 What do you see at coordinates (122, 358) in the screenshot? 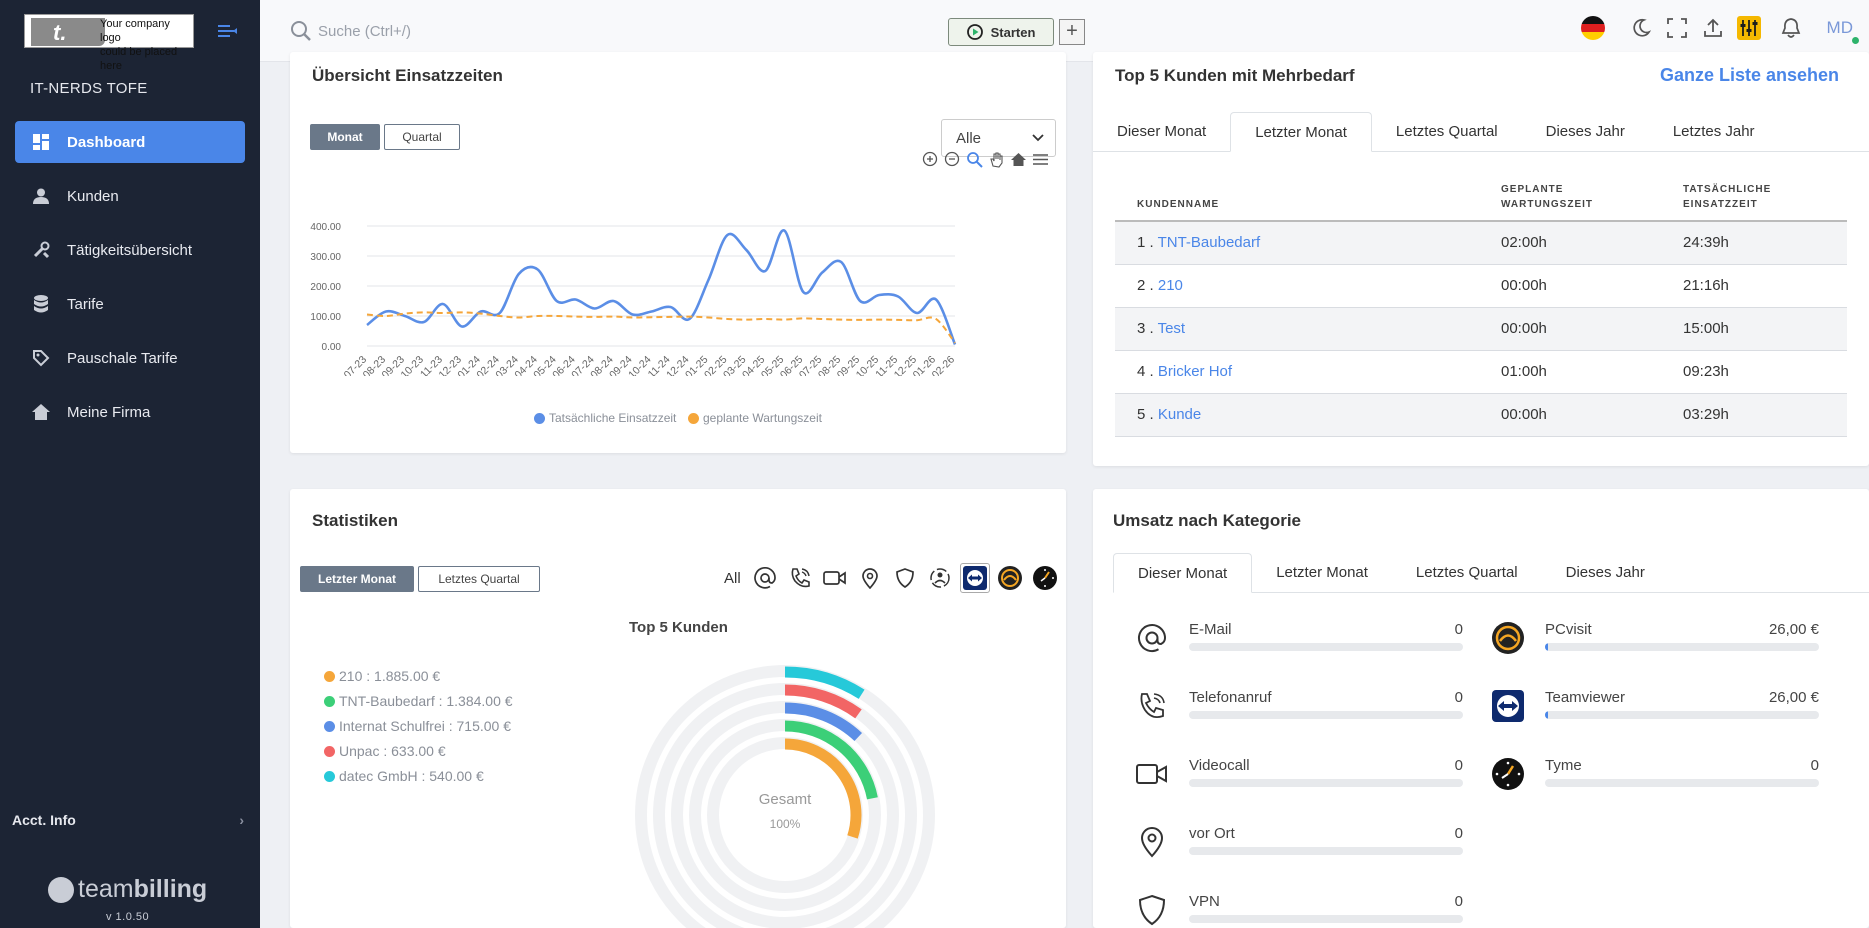
I see `sidebar-item-label: Pauschale Tarife` at bounding box center [122, 358].